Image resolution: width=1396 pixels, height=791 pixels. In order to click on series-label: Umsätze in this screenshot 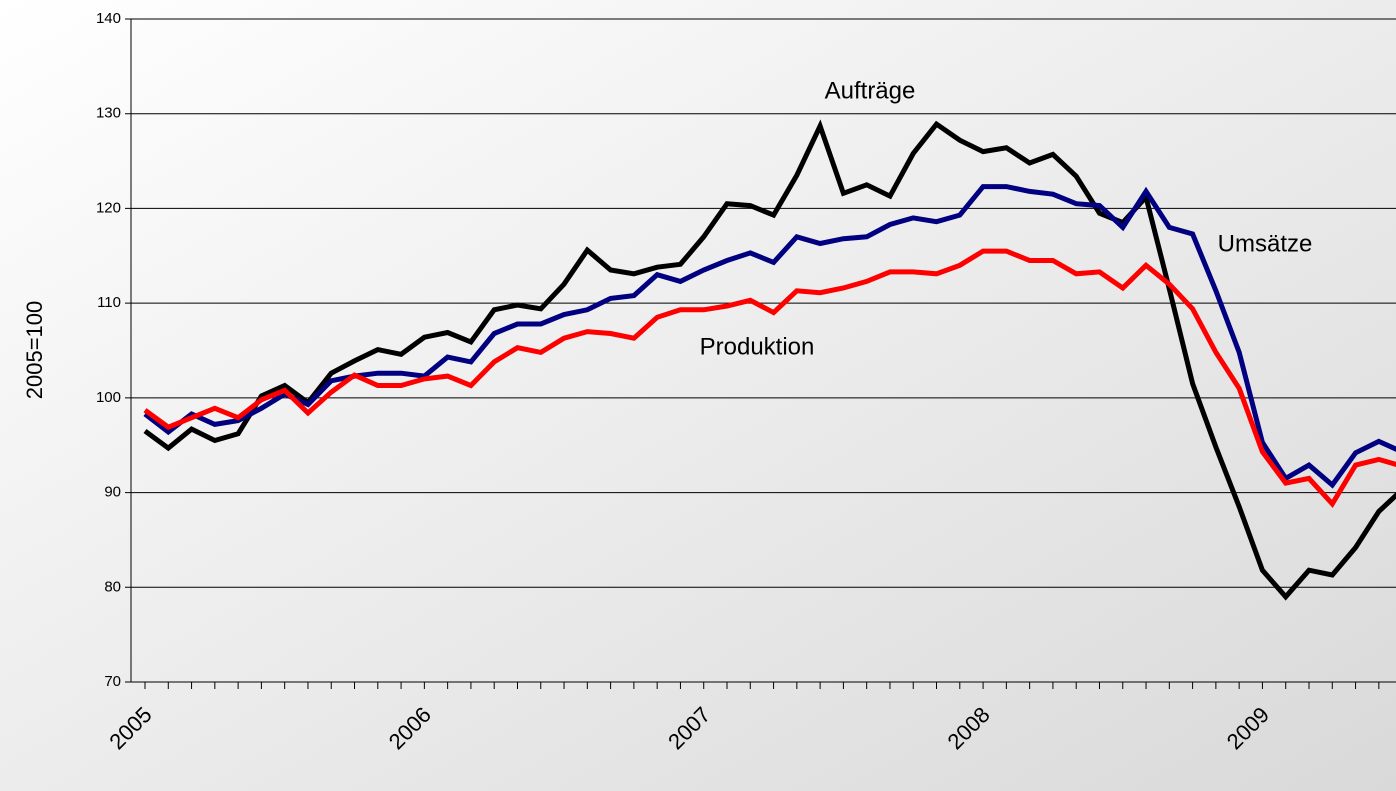, I will do `click(1265, 243)`.